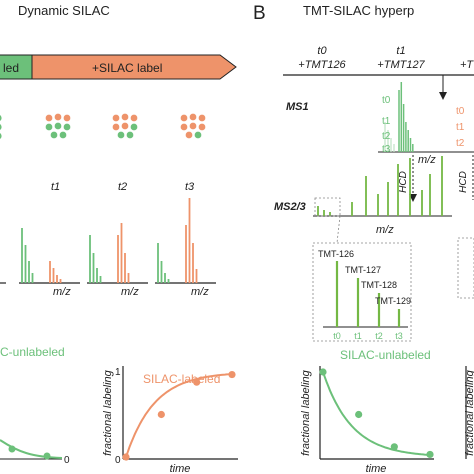 The height and width of the screenshot is (474, 474). I want to click on mz-label-2: m/z, so click(130, 292).